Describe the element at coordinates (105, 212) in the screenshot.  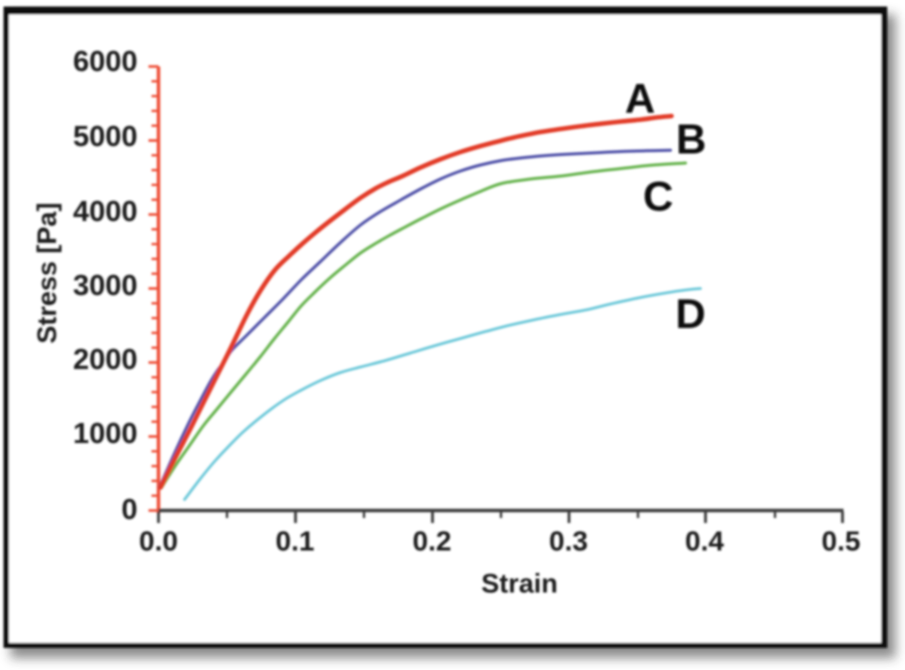
I see `svg-text: 4000` at that location.